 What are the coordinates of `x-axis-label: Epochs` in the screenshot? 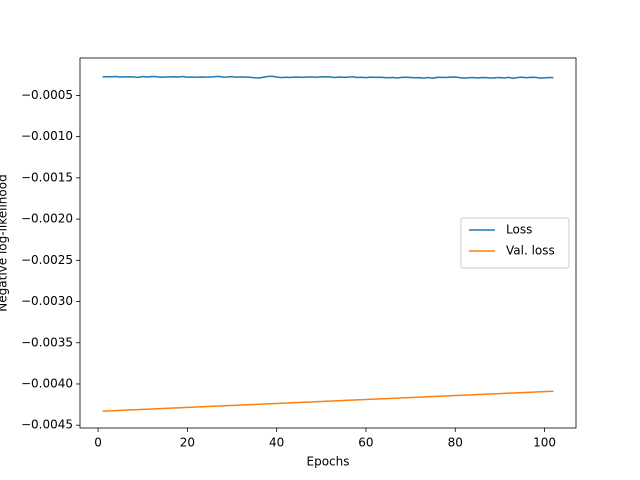 It's located at (328, 462).